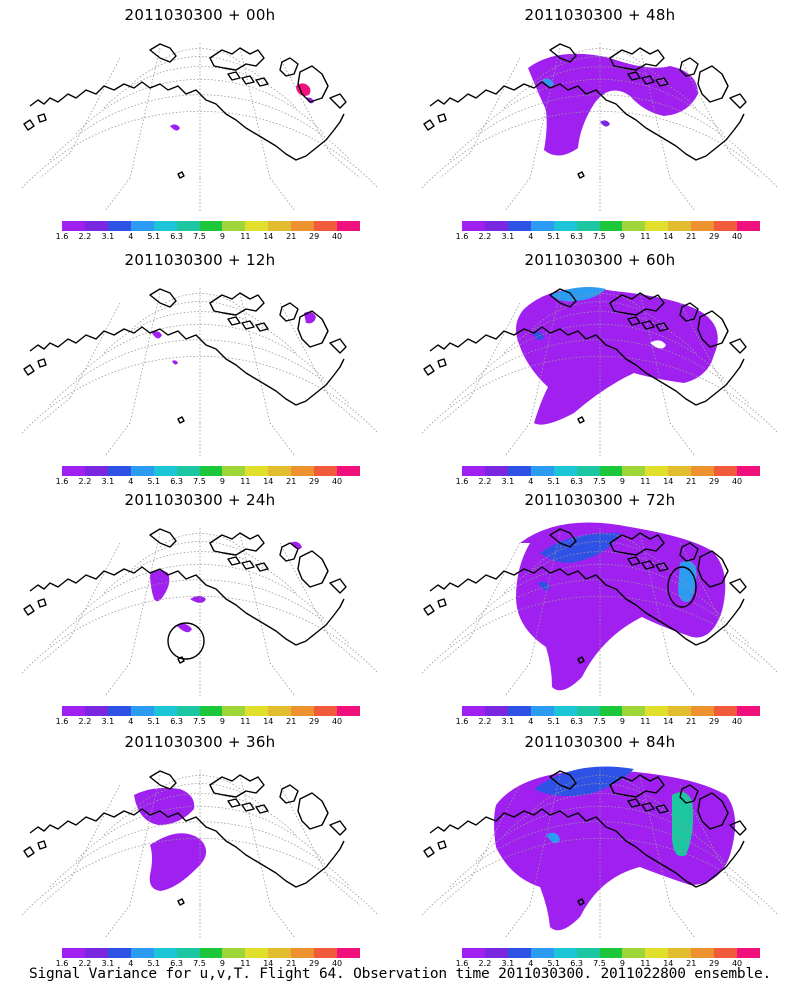  What do you see at coordinates (682, 587) in the screenshot?
I see `highlight-circle` at bounding box center [682, 587].